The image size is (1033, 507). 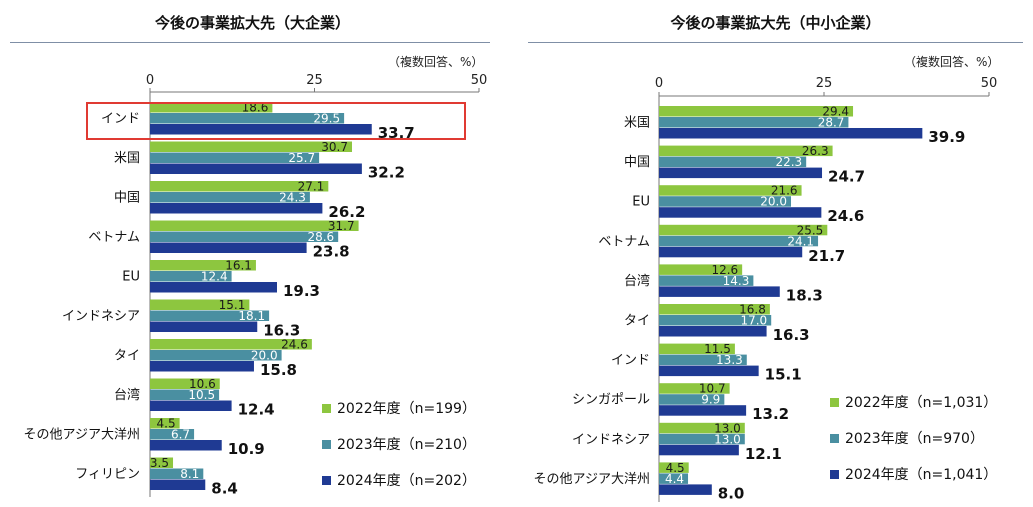 I want to click on highlight-box-india, so click(x=276, y=121).